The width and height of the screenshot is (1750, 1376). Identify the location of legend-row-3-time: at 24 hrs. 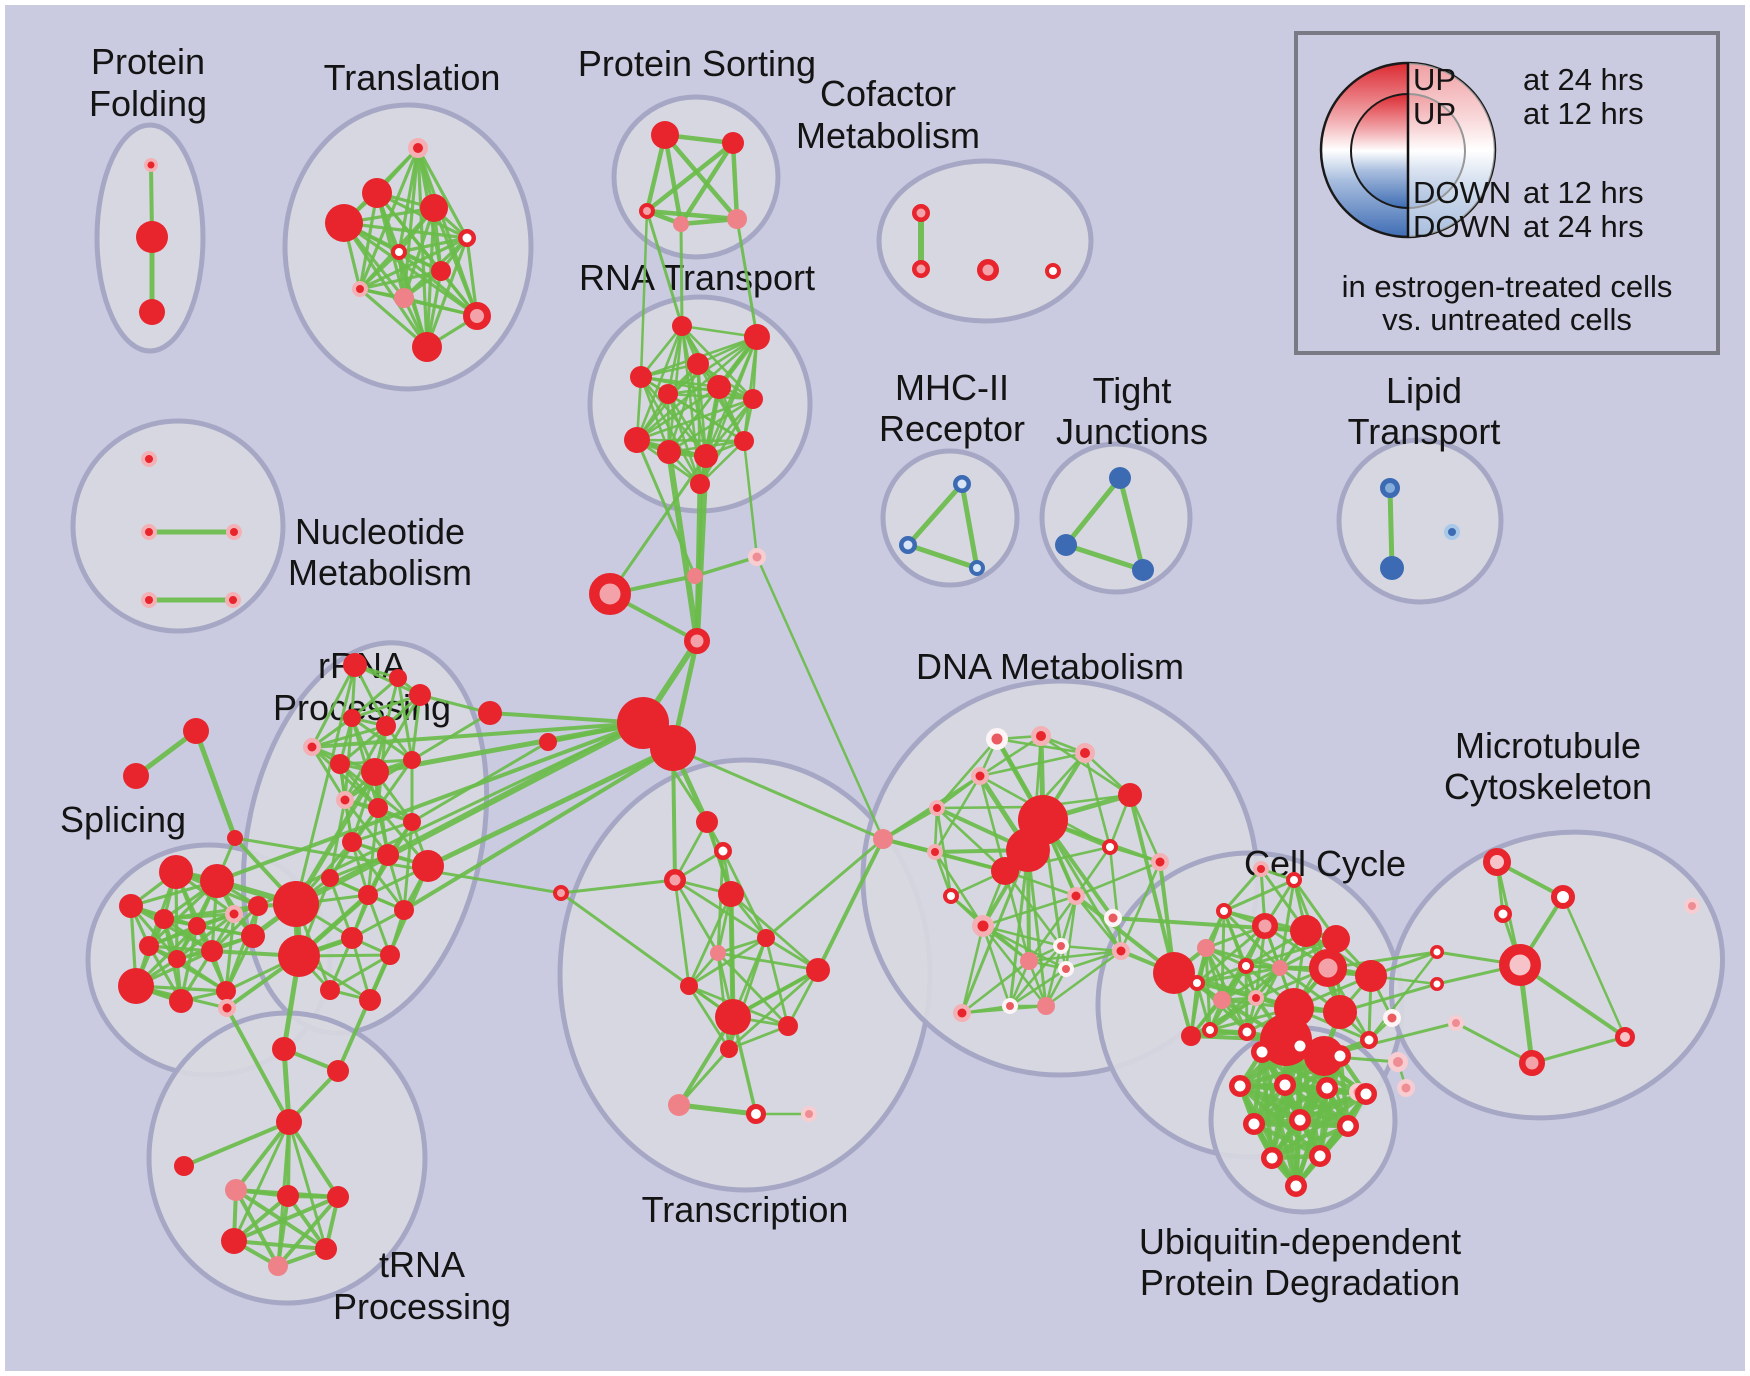
(1583, 226).